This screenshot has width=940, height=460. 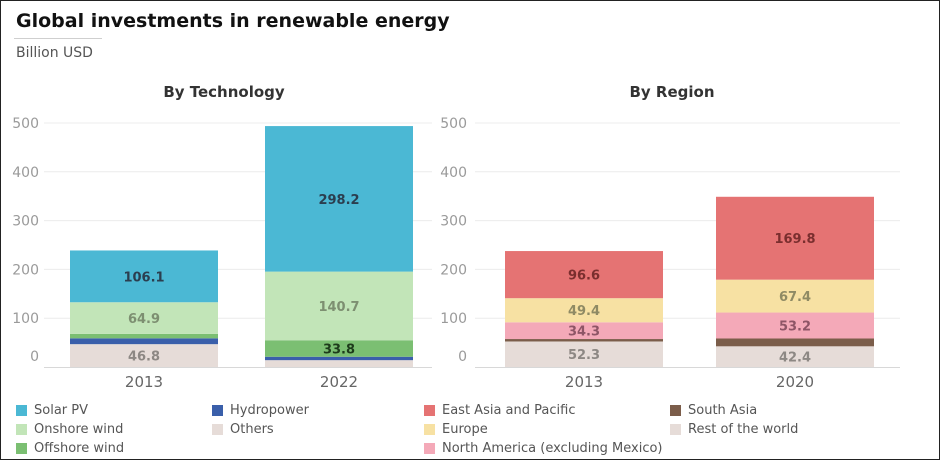 What do you see at coordinates (429, 410) in the screenshot?
I see `legend-swatch-east-asia-and-pacific` at bounding box center [429, 410].